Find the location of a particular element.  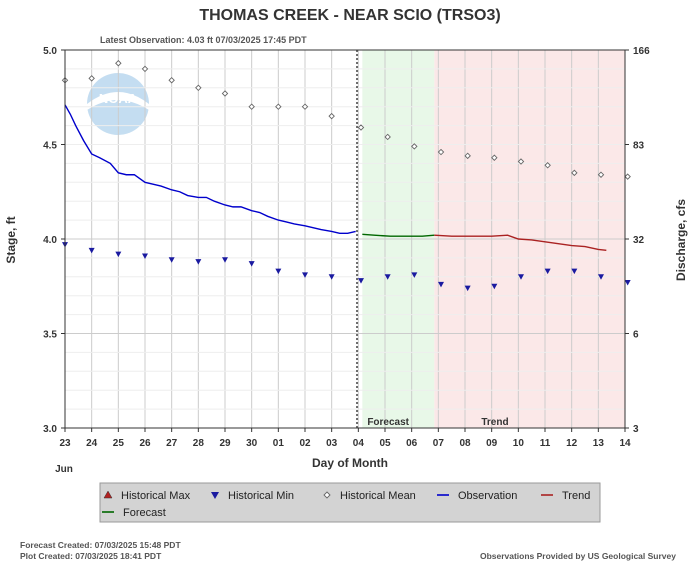

y2-tick-label: 166 is located at coordinates (641, 51).